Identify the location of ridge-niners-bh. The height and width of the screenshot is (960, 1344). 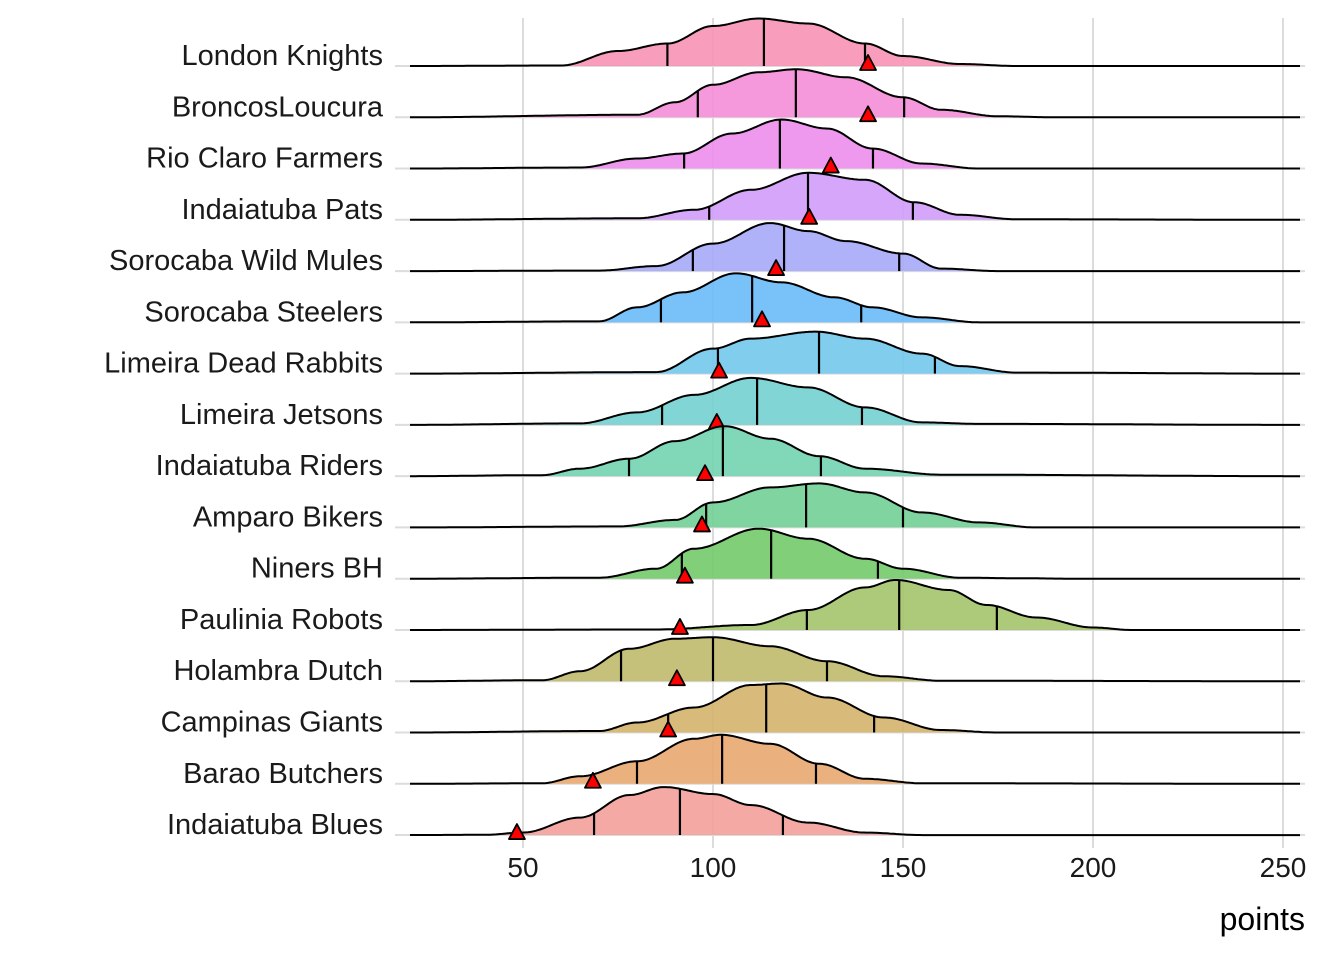
(855, 555).